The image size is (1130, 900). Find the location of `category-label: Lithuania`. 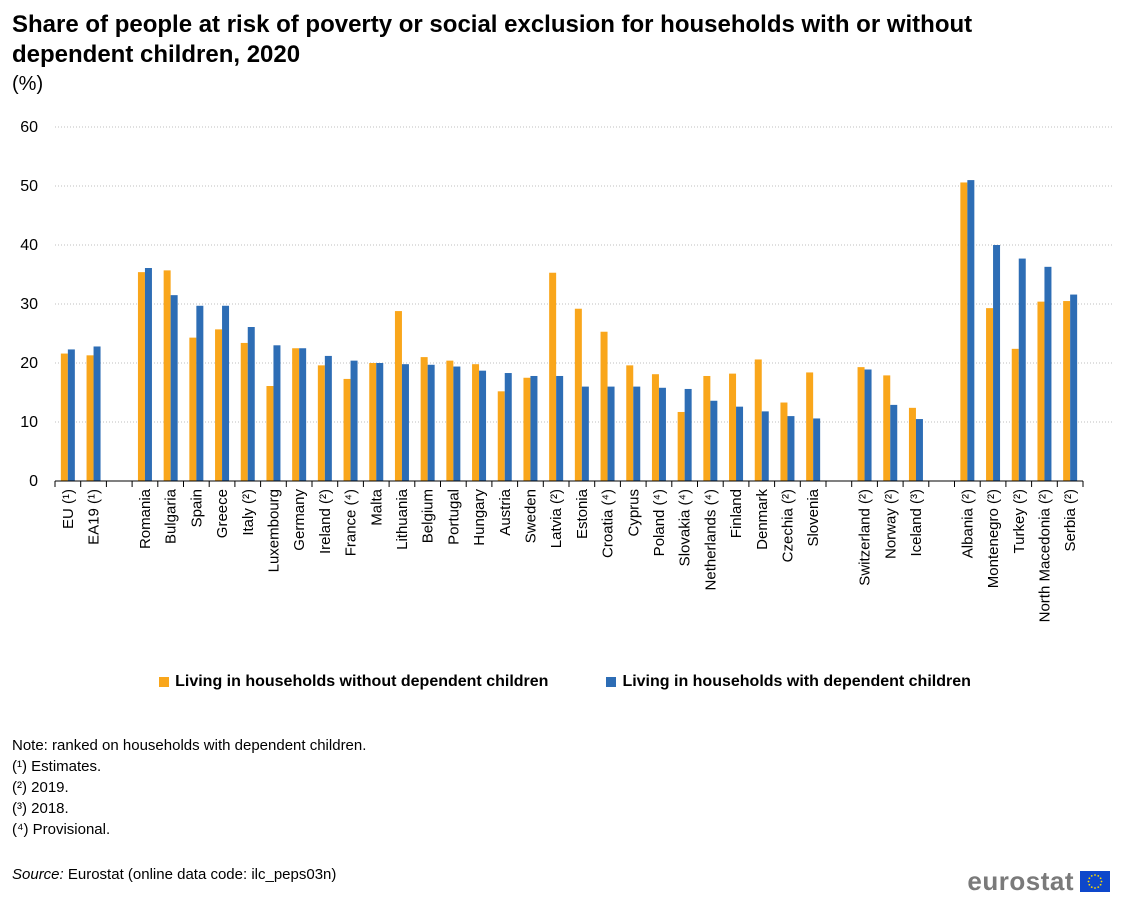

category-label: Lithuania is located at coordinates (402, 519).